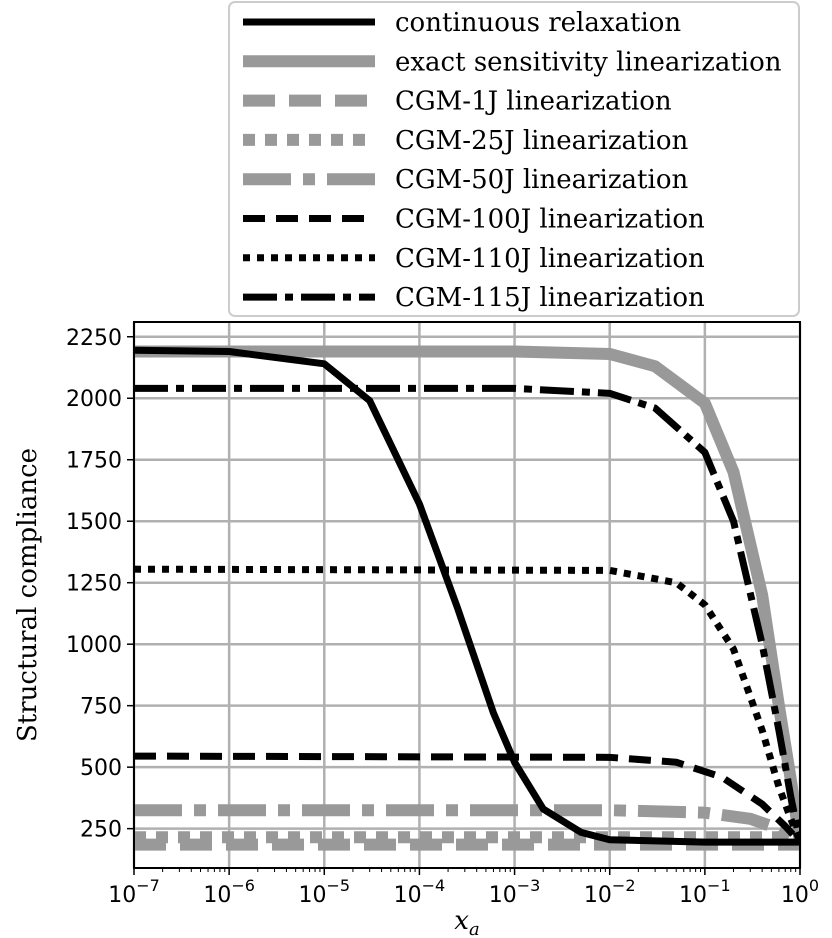 The image size is (832, 938). I want to click on x-tick-exponent: −3, so click(529, 885).